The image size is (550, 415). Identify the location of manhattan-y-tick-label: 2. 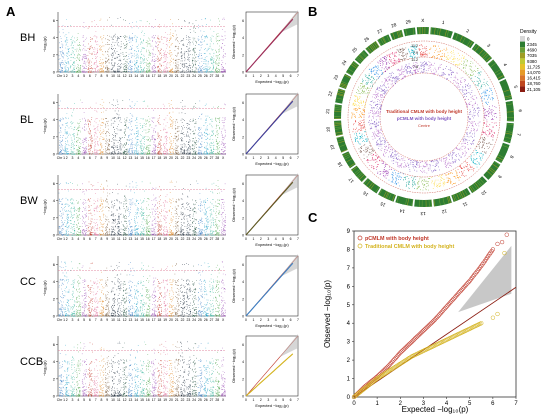
(54, 136).